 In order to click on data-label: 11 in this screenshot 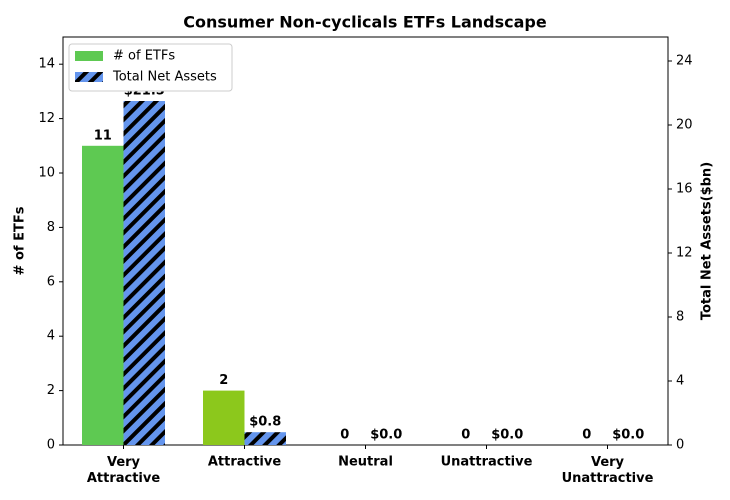, I will do `click(103, 135)`.